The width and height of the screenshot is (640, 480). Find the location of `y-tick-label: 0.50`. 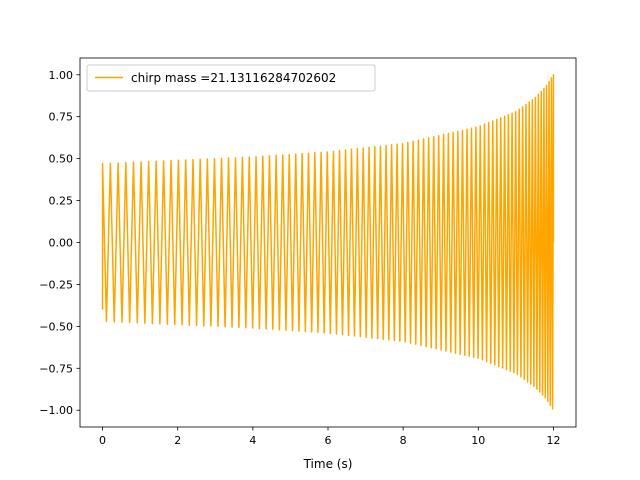

y-tick-label: 0.50 is located at coordinates (61, 159).